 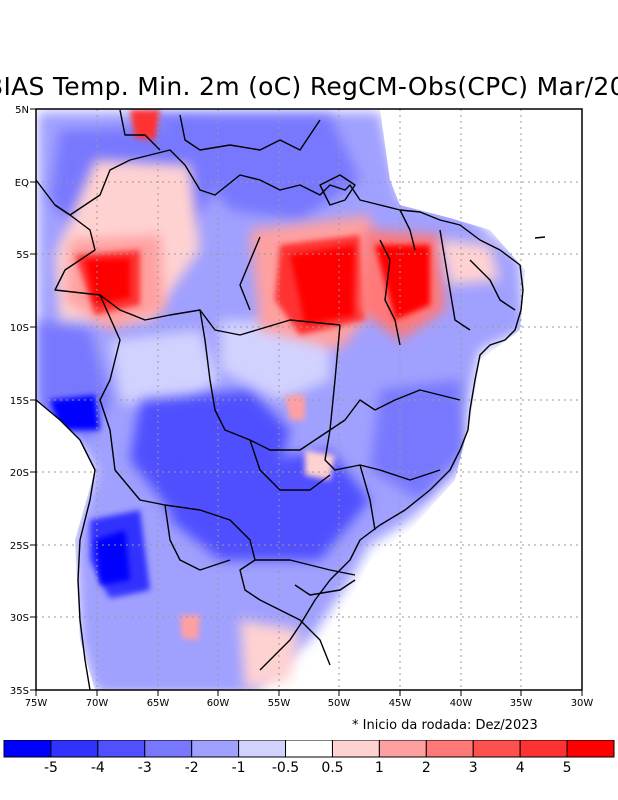 What do you see at coordinates (521, 703) in the screenshot?
I see `x-tick-label: 35W` at bounding box center [521, 703].